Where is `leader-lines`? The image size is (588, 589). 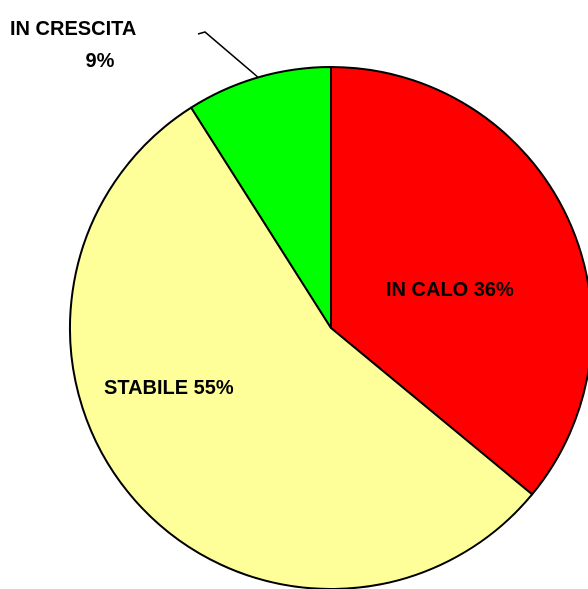
leader-lines is located at coordinates (228, 54).